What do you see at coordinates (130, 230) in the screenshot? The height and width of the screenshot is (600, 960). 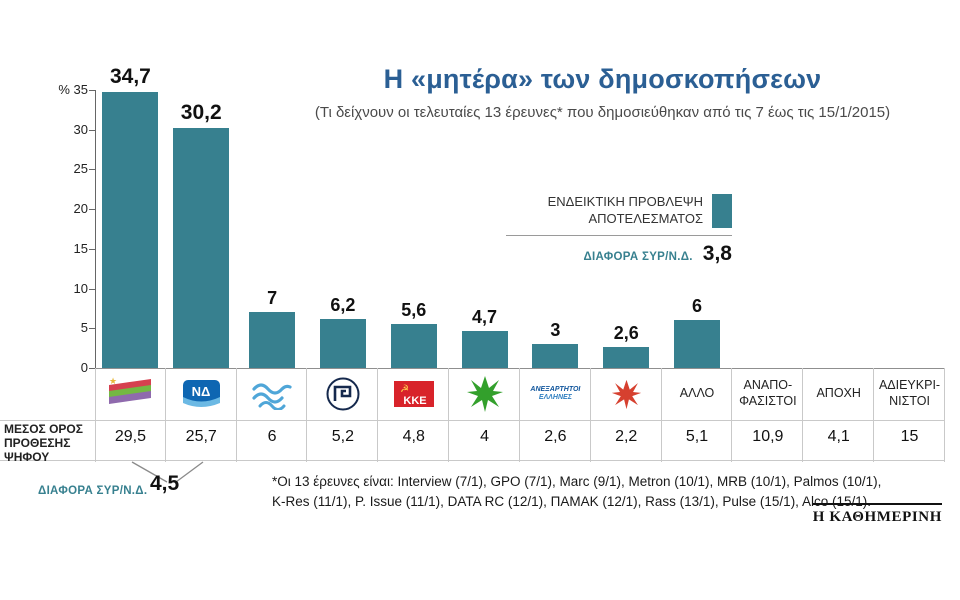 I see `bar-syriza` at bounding box center [130, 230].